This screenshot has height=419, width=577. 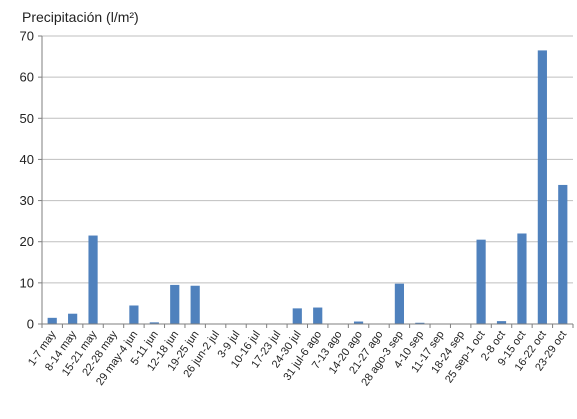 I want to click on y-tick-label: 50, so click(x=27, y=118).